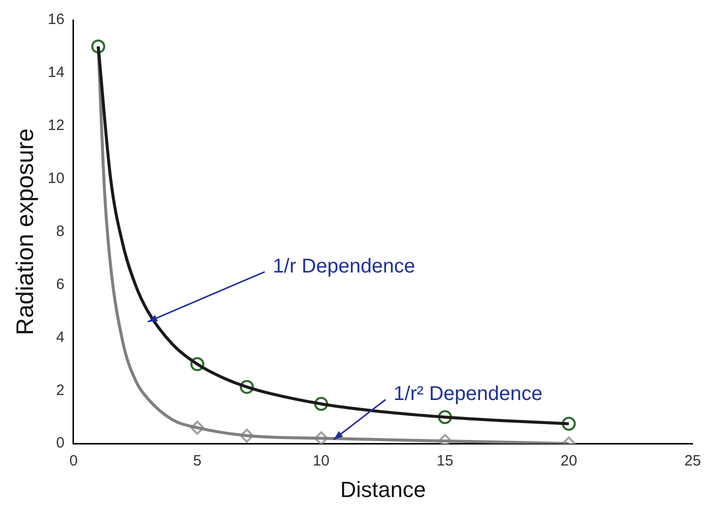 This screenshot has height=518, width=712. What do you see at coordinates (445, 461) in the screenshot?
I see `x-tick-label: 15` at bounding box center [445, 461].